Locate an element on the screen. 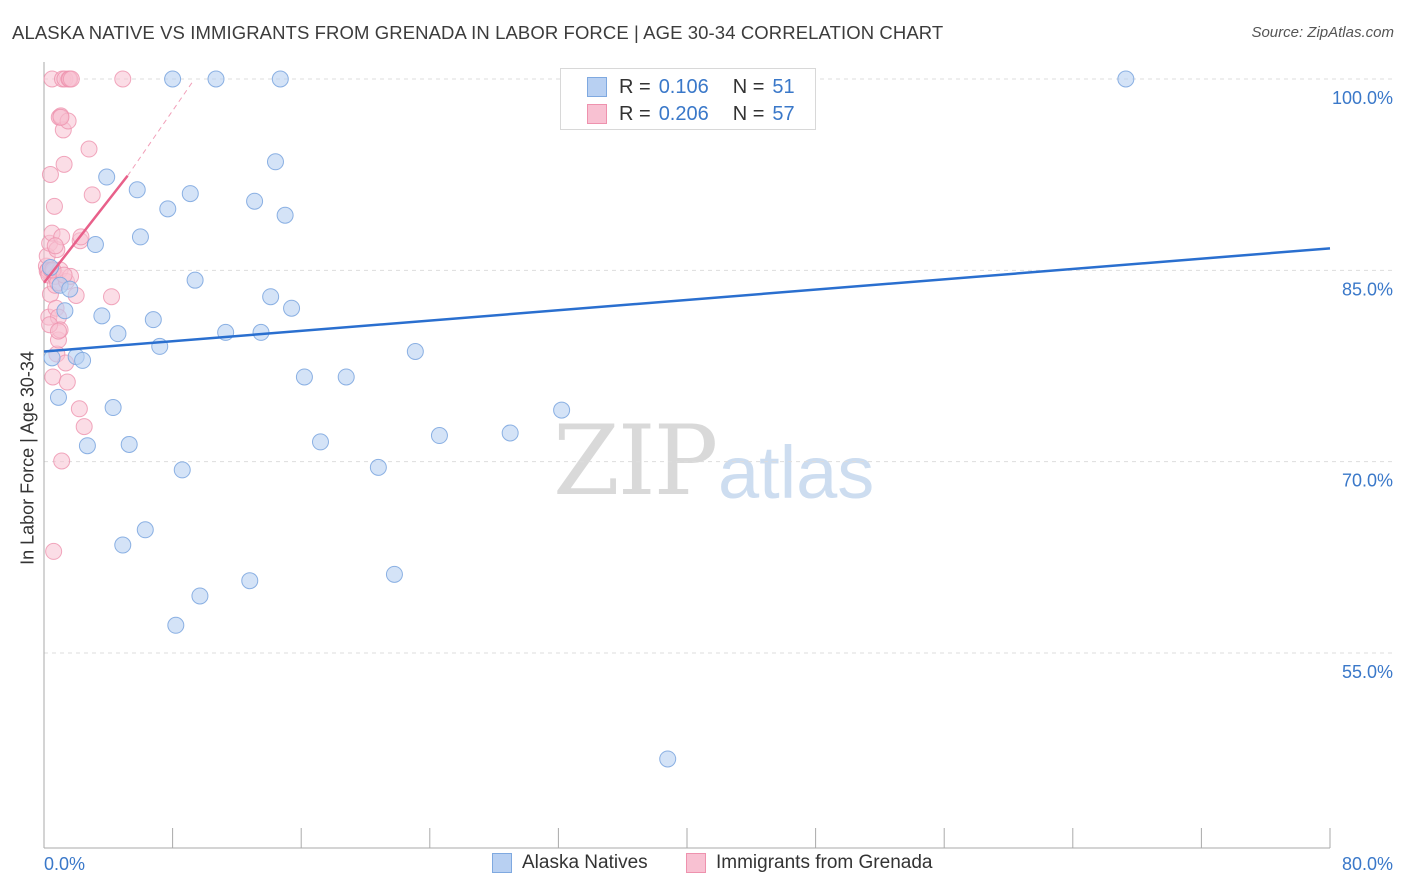 This screenshot has width=1406, height=892. grenada-trendline is located at coordinates (86, 229).